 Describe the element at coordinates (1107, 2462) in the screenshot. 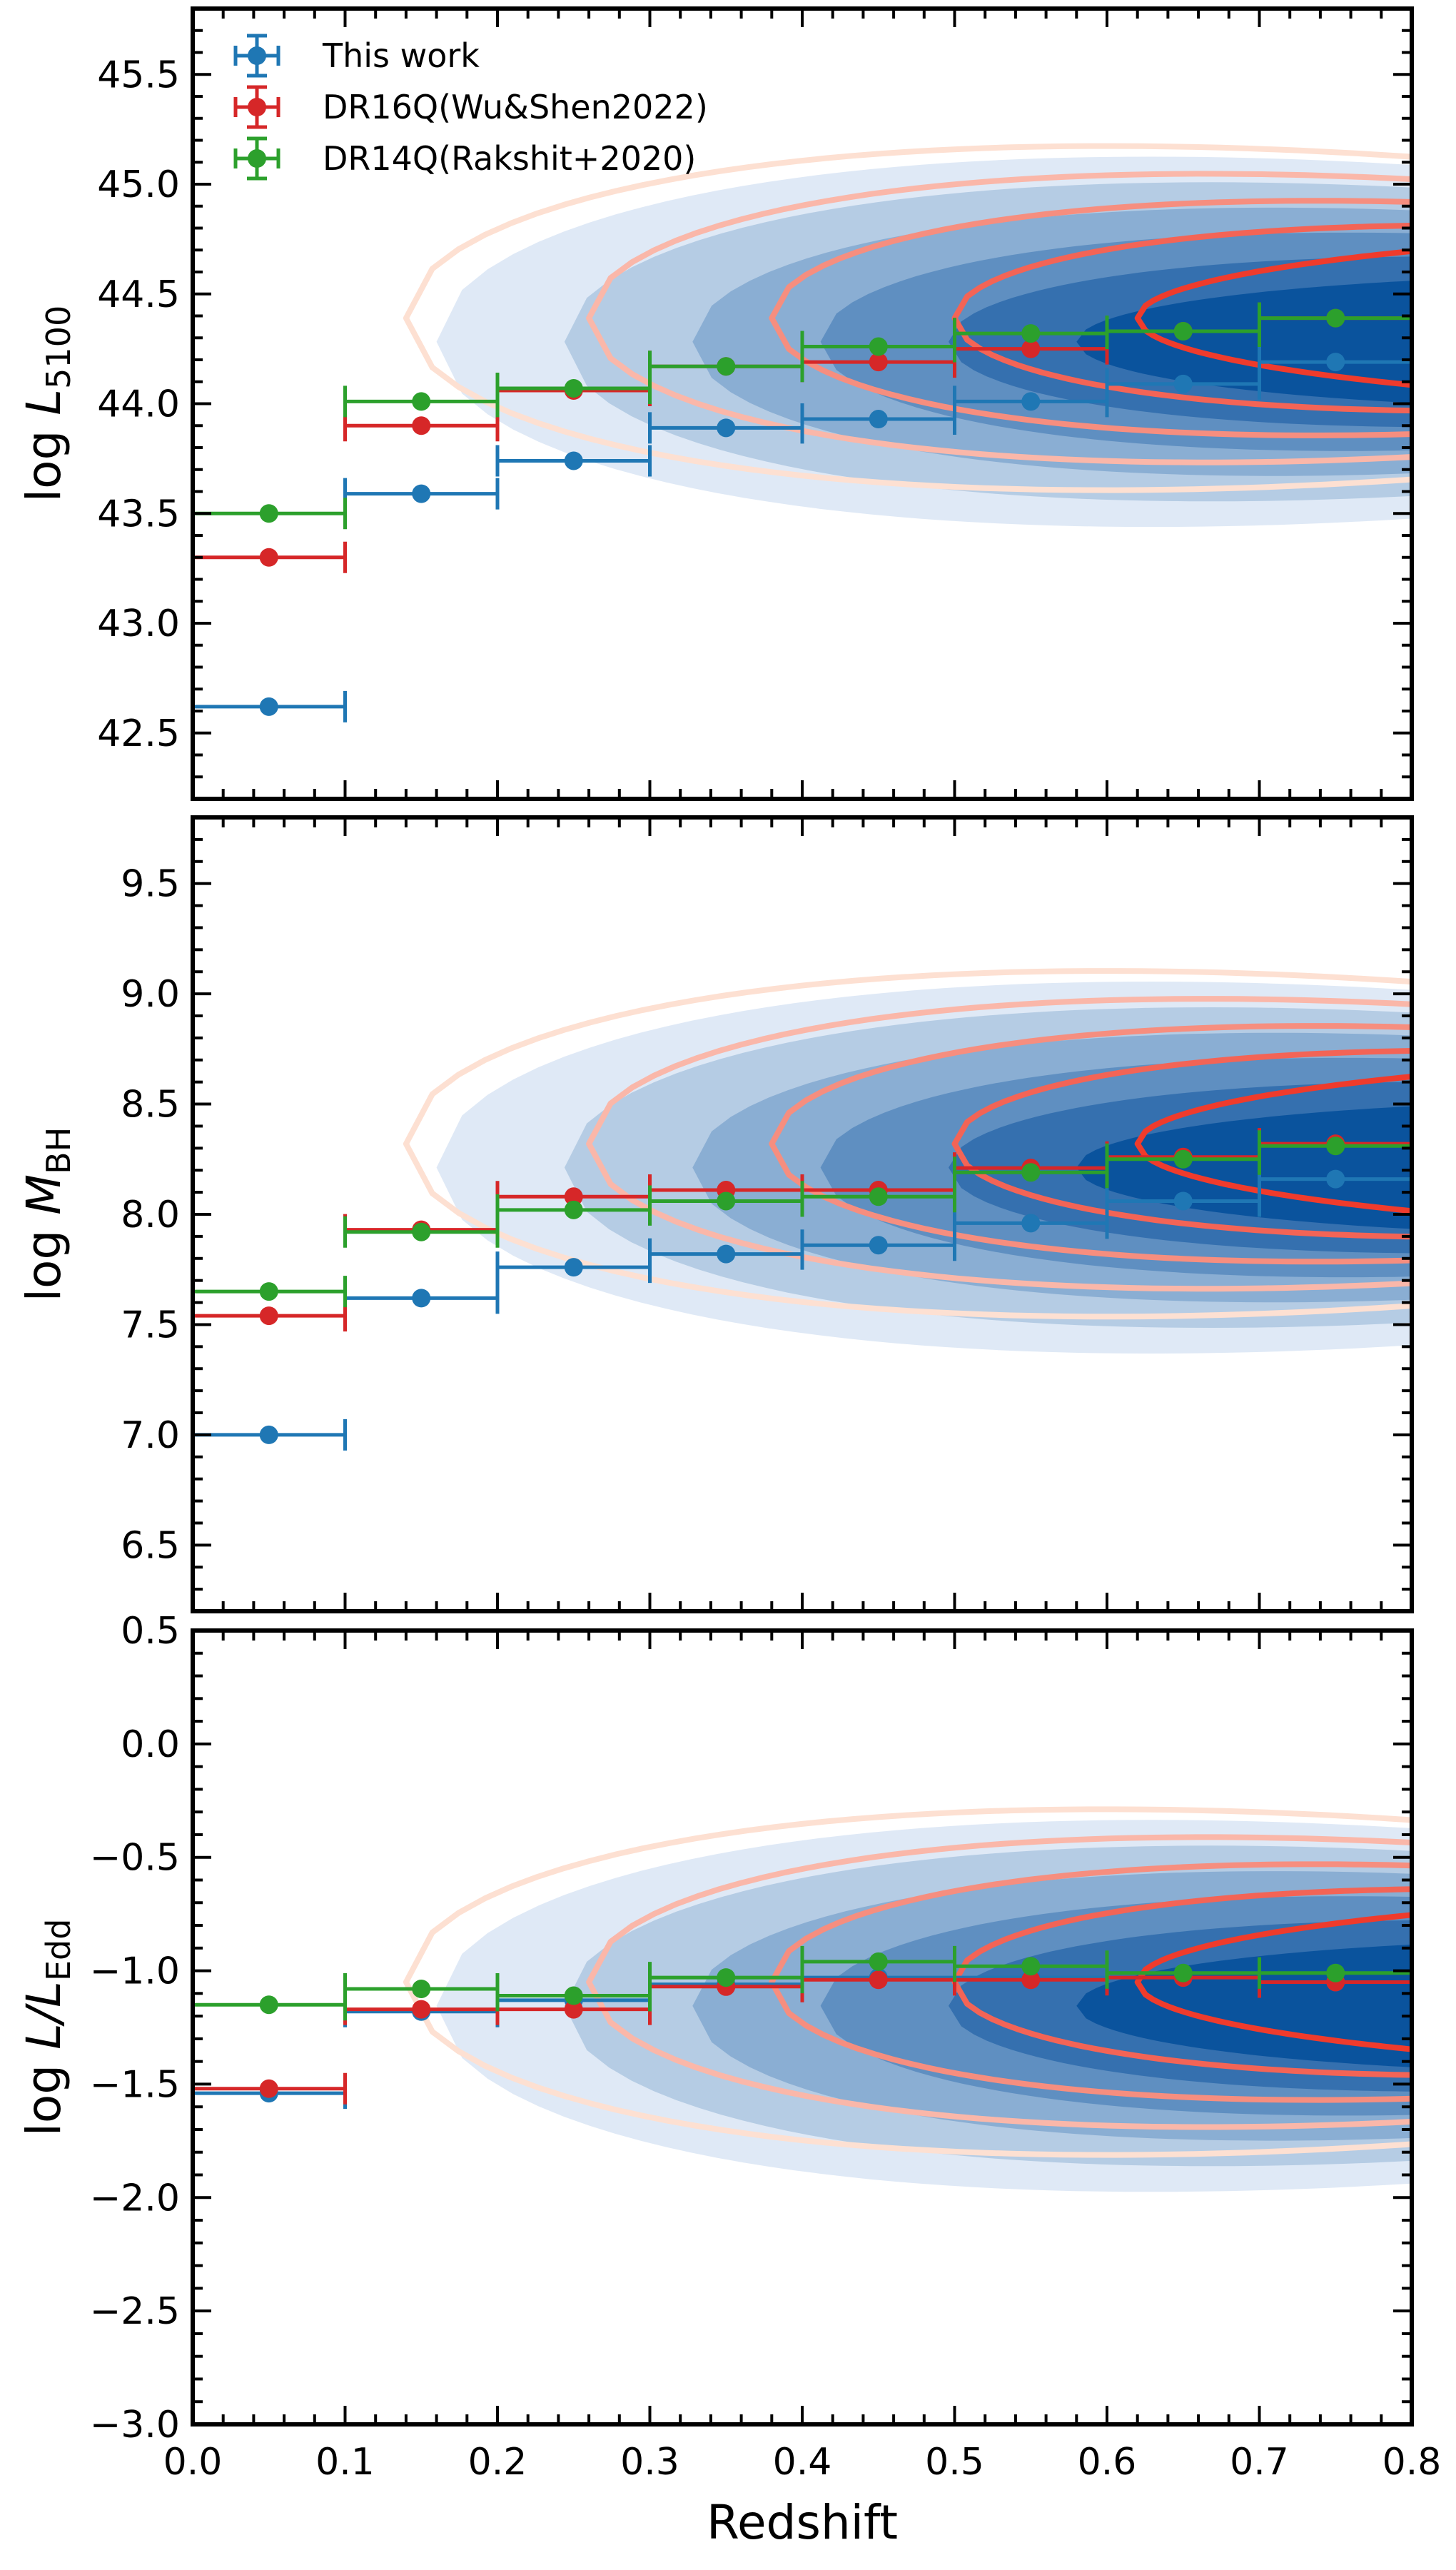

I see `x-tick-label: 0.6` at that location.